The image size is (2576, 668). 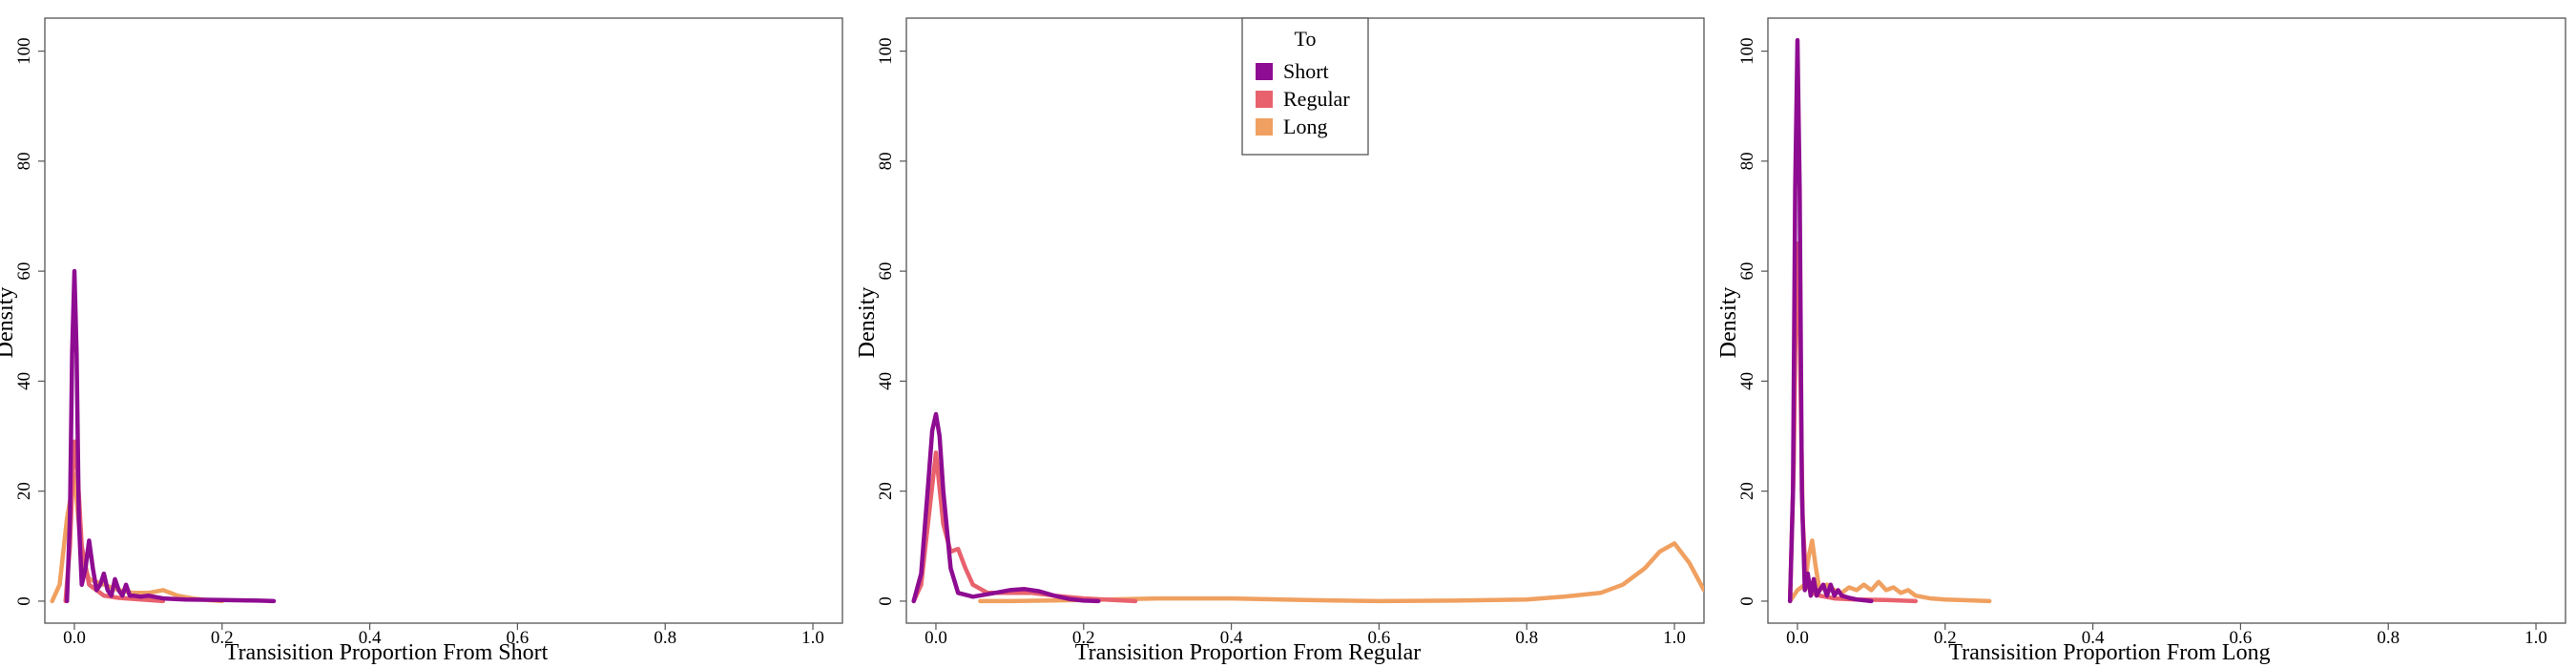 I want to click on legend-label-short: Short, so click(x=1306, y=71).